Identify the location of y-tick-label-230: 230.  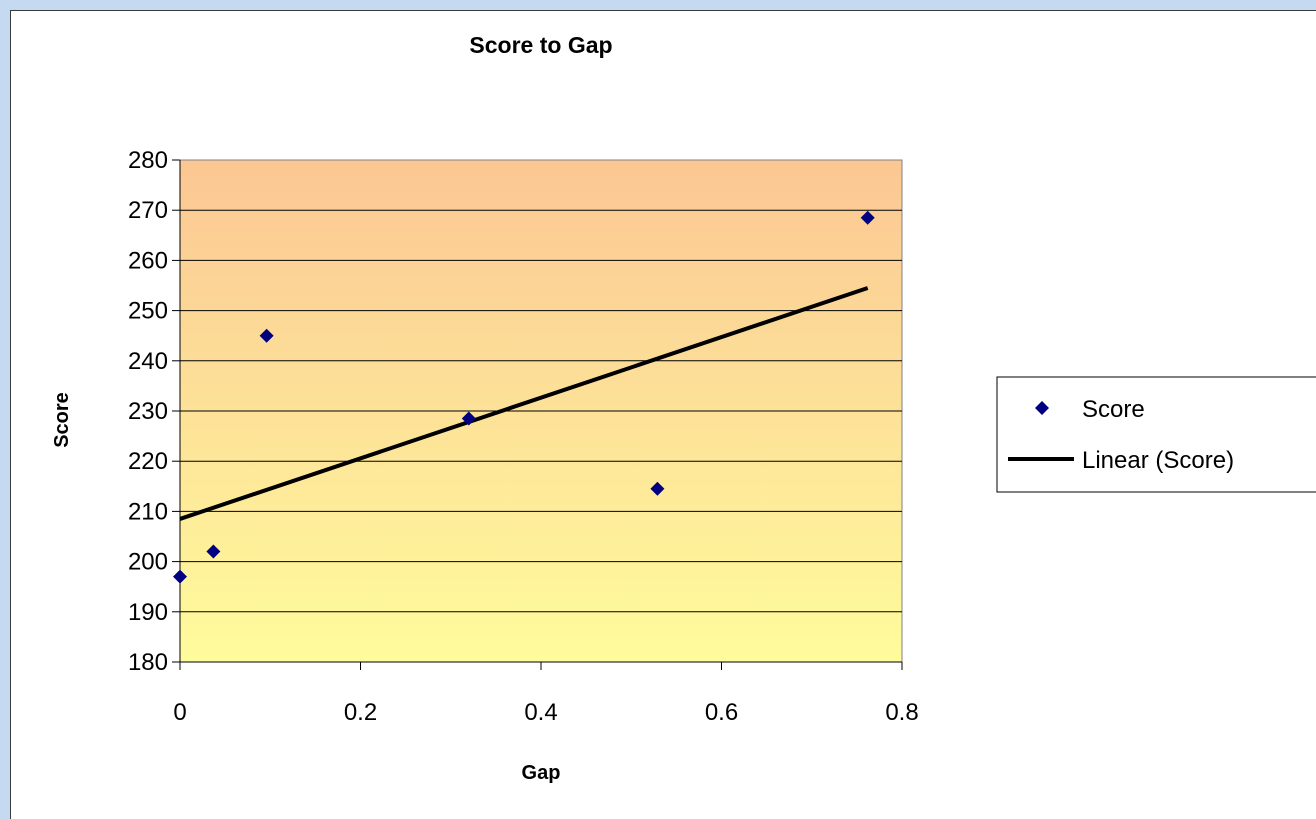
(148, 411).